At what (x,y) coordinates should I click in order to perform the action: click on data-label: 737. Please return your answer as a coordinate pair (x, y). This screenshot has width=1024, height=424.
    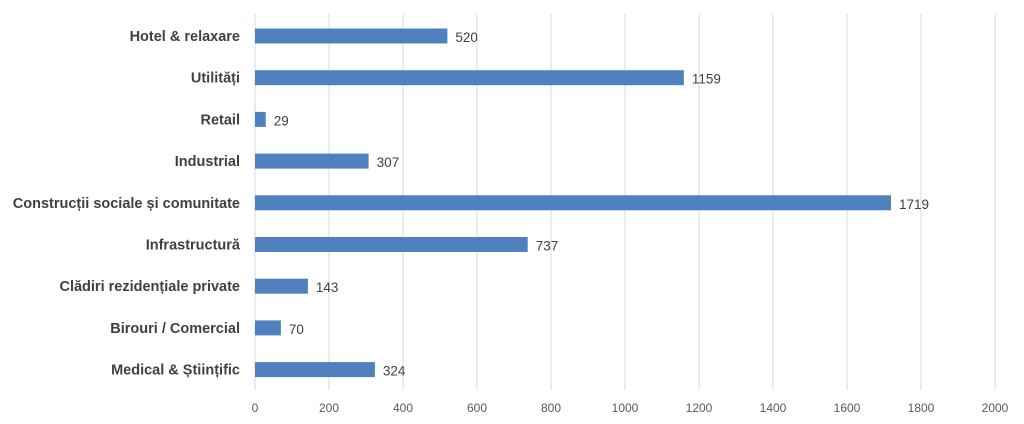
    Looking at the image, I should click on (547, 246).